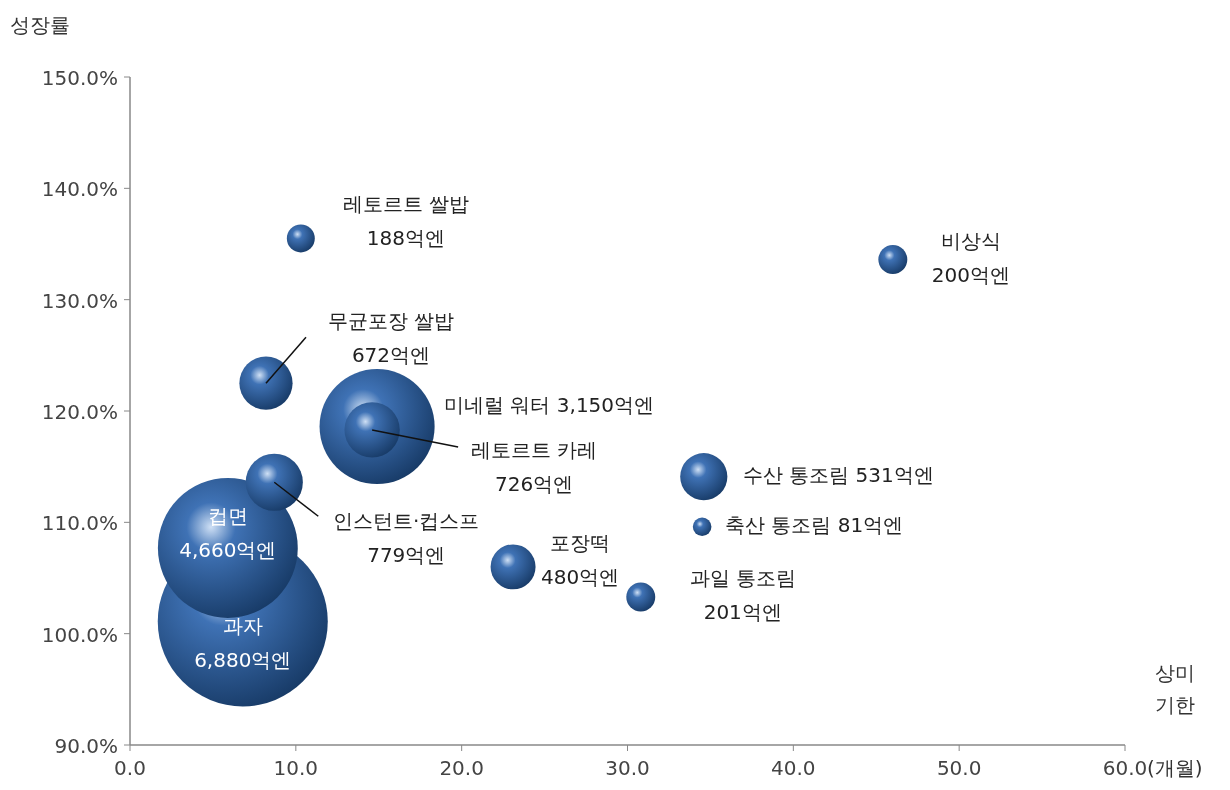  Describe the element at coordinates (742, 595) in the screenshot. I see `annotation: 과일 통조림 201억엔` at that location.